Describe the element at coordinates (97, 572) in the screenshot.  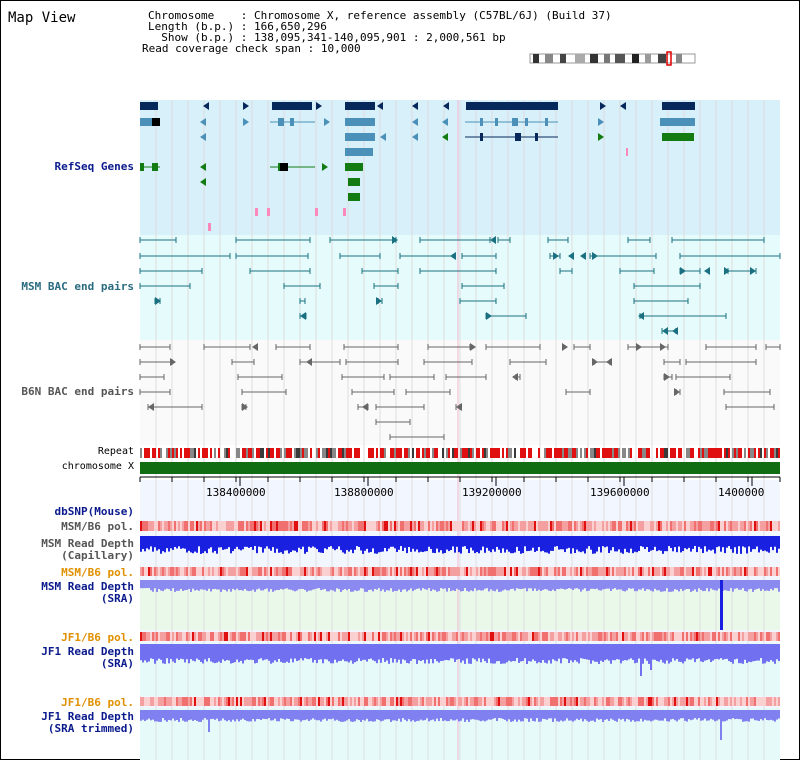
I see `label-msm-pol-2: MSM/B6 pol.` at that location.